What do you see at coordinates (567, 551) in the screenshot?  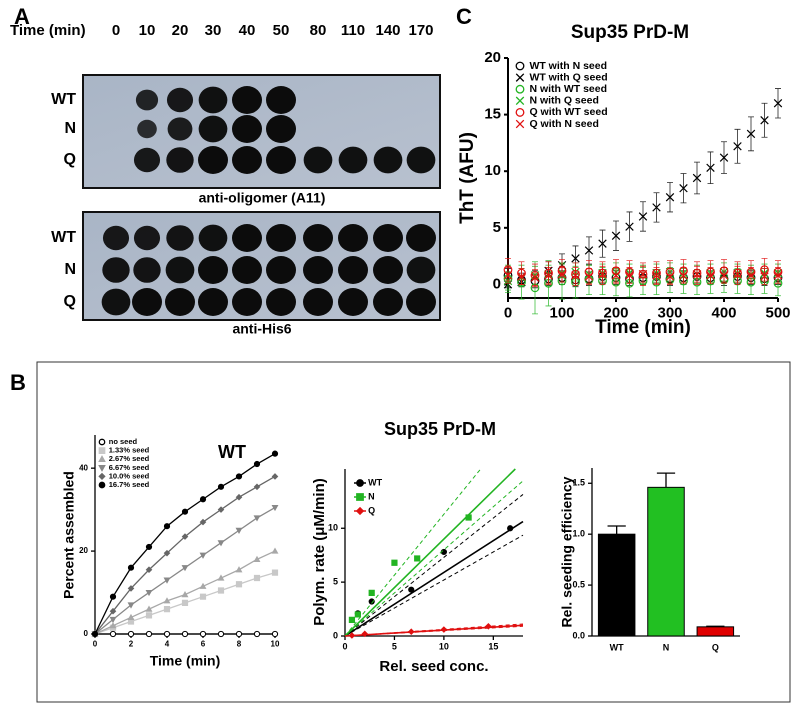 I see `y-axis-label: Rel. seeding efficiency` at bounding box center [567, 551].